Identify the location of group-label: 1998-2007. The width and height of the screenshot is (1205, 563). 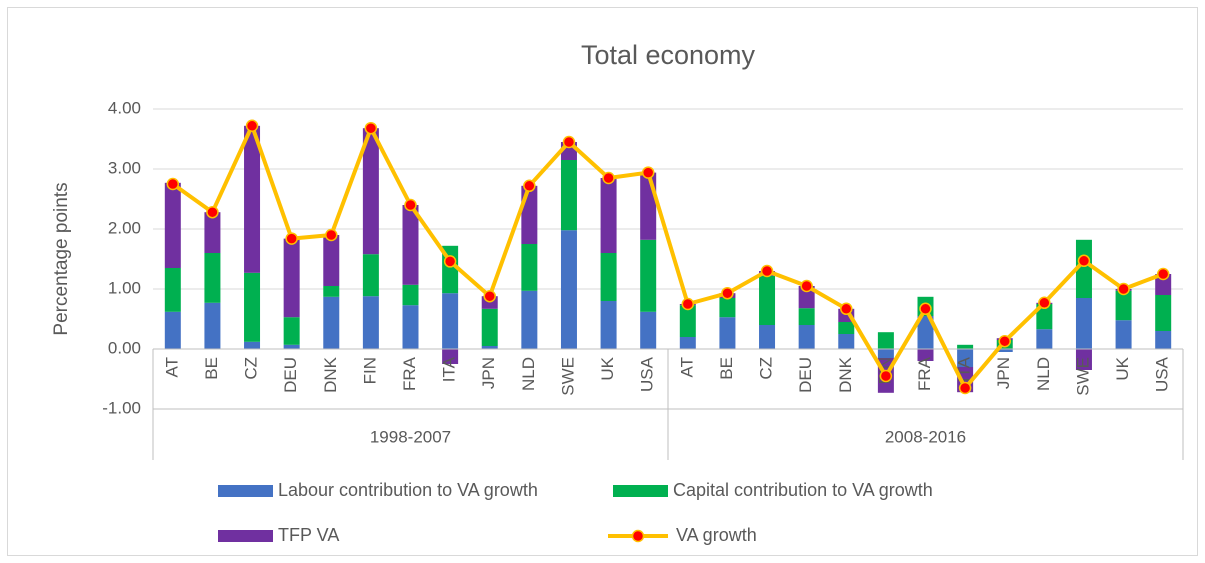
(410, 436).